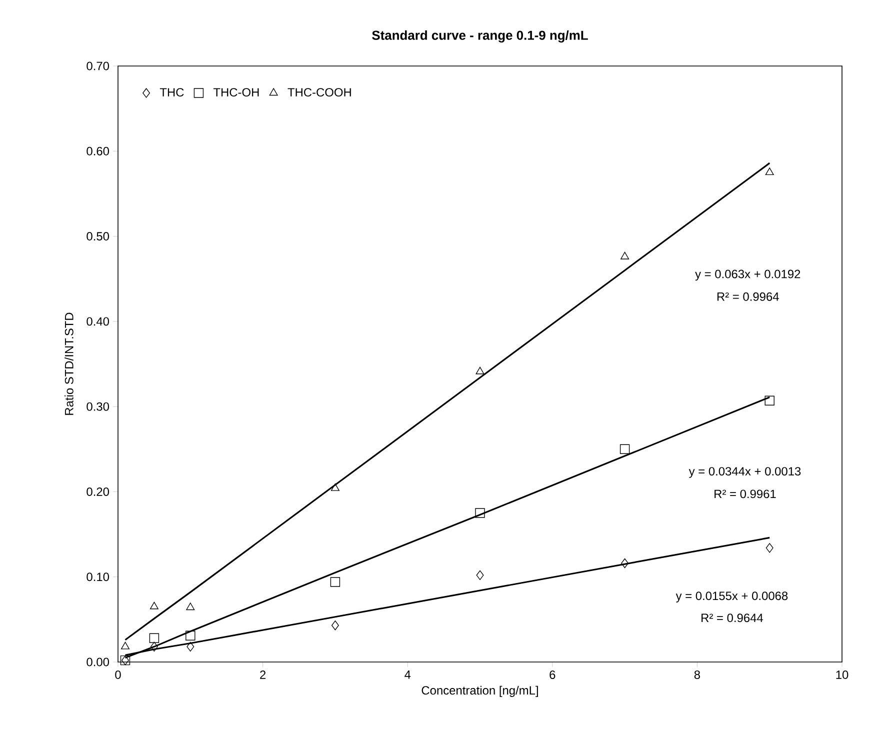 The width and height of the screenshot is (873, 740). Describe the element at coordinates (236, 92) in the screenshot. I see `legend-label: THC-OH` at that location.